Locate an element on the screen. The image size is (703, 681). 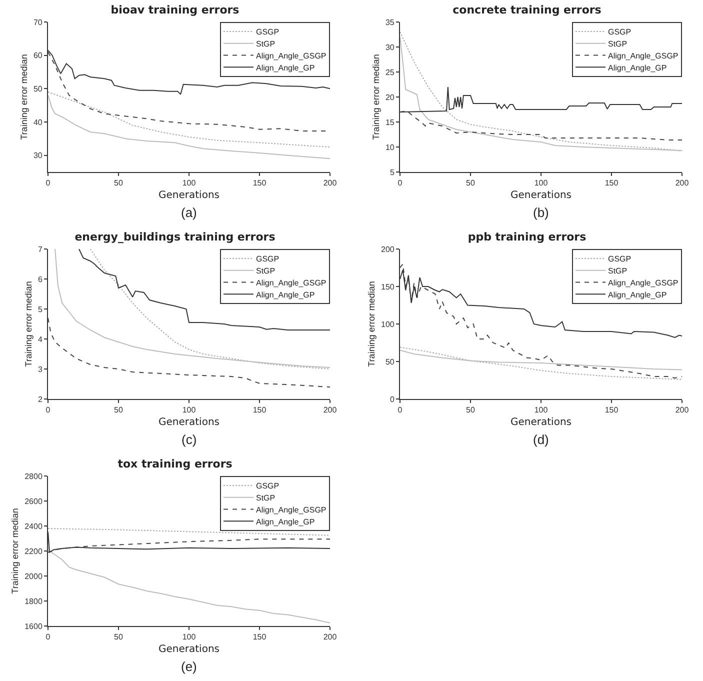
y-tick-label: 3 is located at coordinates (40, 369).